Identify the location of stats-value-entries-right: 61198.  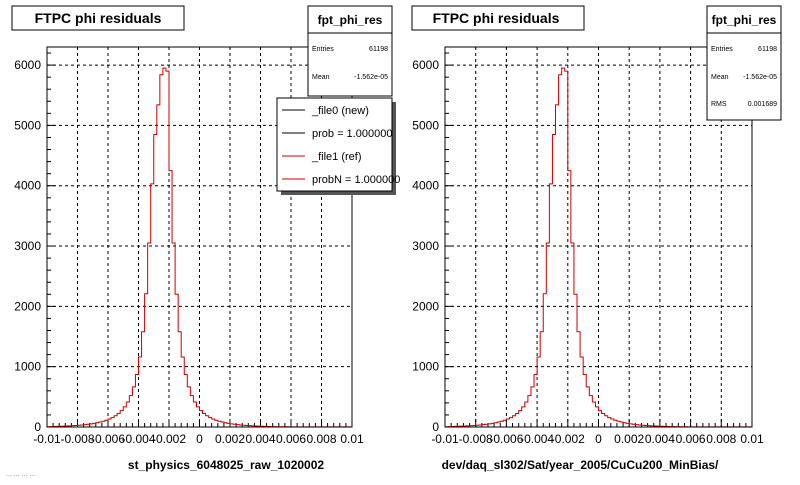
(767, 49).